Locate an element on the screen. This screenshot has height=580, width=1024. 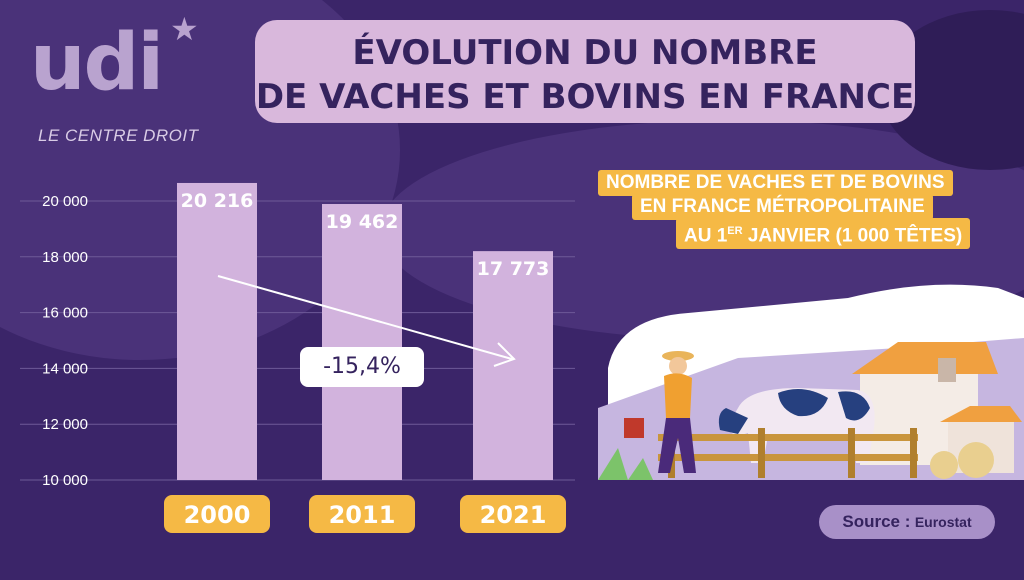
subtitle-line-3-start: AU 1 is located at coordinates (706, 236).